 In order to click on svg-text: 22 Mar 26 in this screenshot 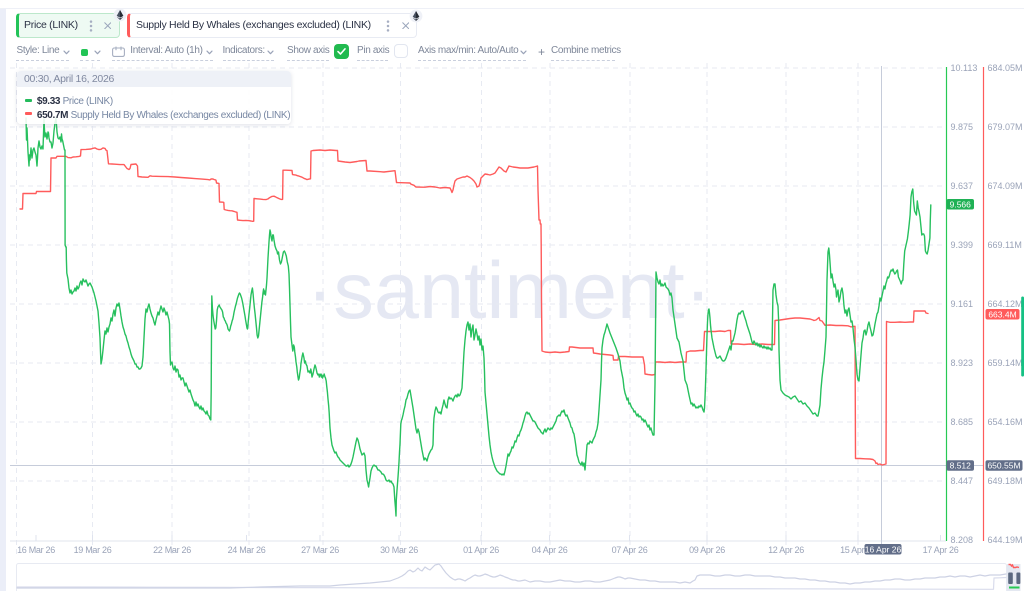, I will do `click(172, 550)`.